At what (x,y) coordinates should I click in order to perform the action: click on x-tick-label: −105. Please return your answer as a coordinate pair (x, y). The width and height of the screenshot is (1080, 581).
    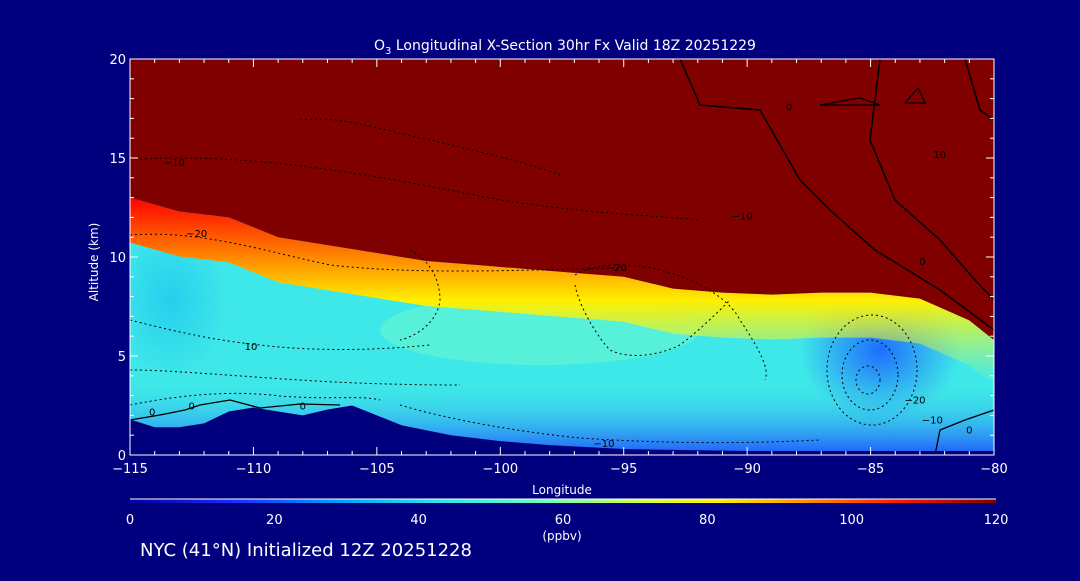
    Looking at the image, I should click on (377, 469).